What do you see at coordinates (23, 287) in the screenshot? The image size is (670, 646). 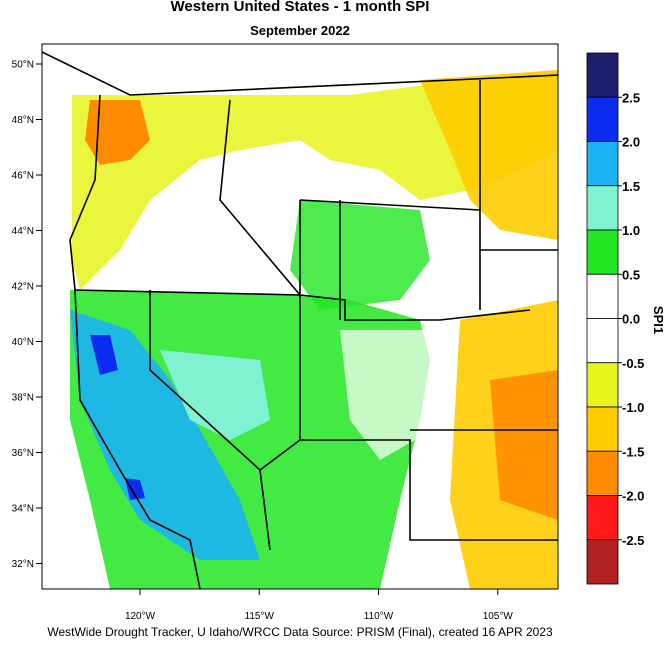 I see `lat-tick-label: 42°N` at bounding box center [23, 287].